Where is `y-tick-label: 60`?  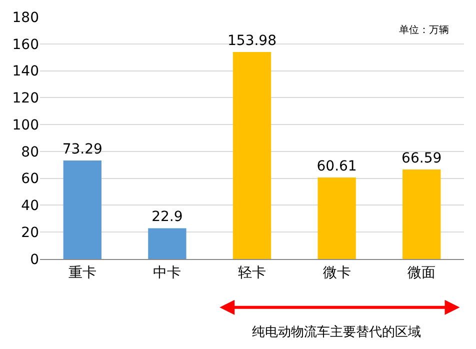 y-tick-label: 60 is located at coordinates (30, 179).